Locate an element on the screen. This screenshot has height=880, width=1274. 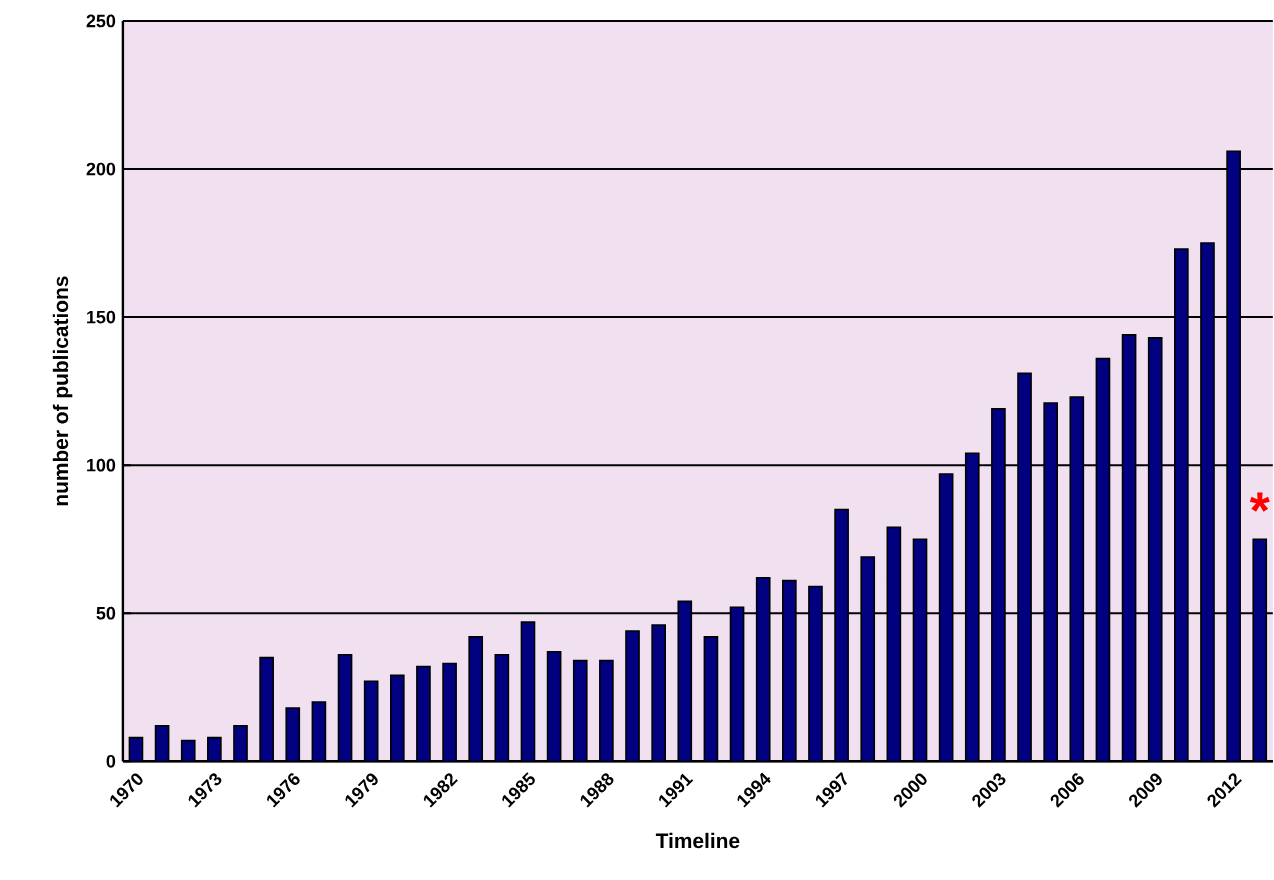
y-tick-label: 250 is located at coordinates (101, 21).